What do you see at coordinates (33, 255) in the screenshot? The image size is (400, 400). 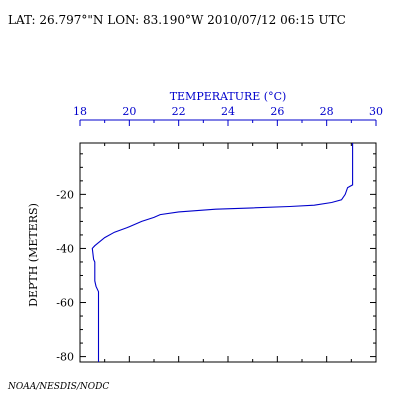 I see `y-axis-label: DEPTH (METERS)` at bounding box center [33, 255].